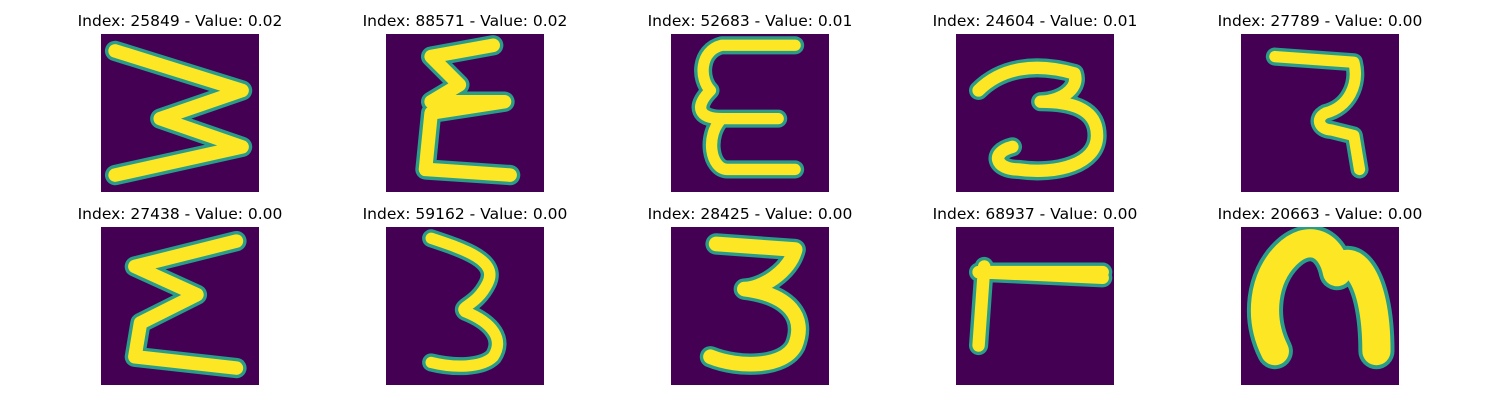 Image resolution: width=1500 pixels, height=400 pixels. I want to click on panel-title-9: Index: 68937 - Value: 0.00, so click(1035, 214).